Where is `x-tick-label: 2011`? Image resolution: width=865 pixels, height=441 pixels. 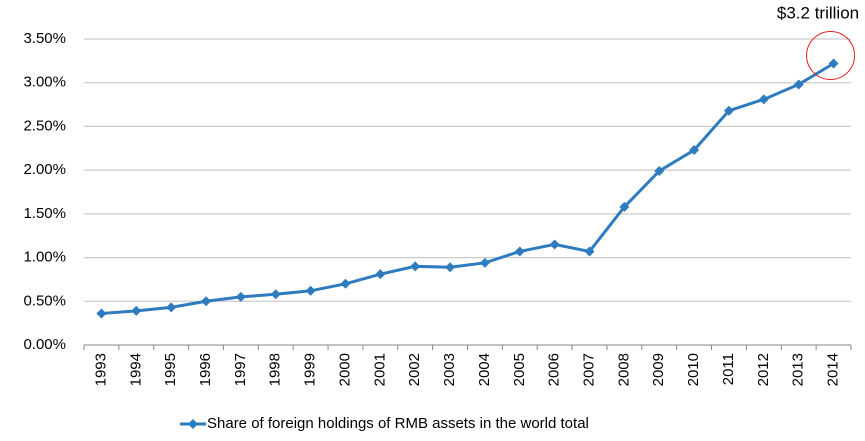 x-tick-label: 2011 is located at coordinates (728, 369).